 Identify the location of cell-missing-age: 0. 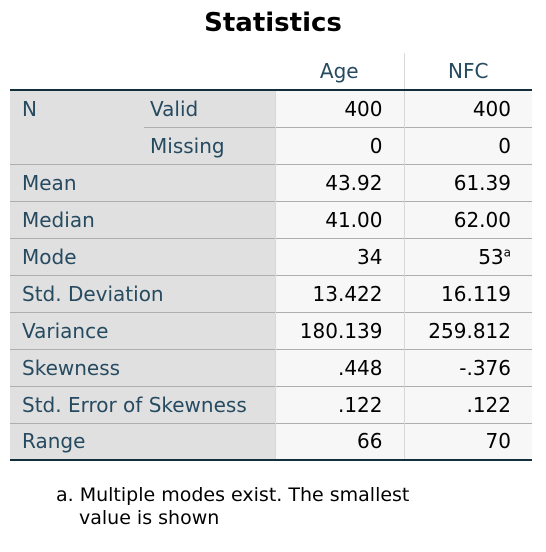
(339, 145).